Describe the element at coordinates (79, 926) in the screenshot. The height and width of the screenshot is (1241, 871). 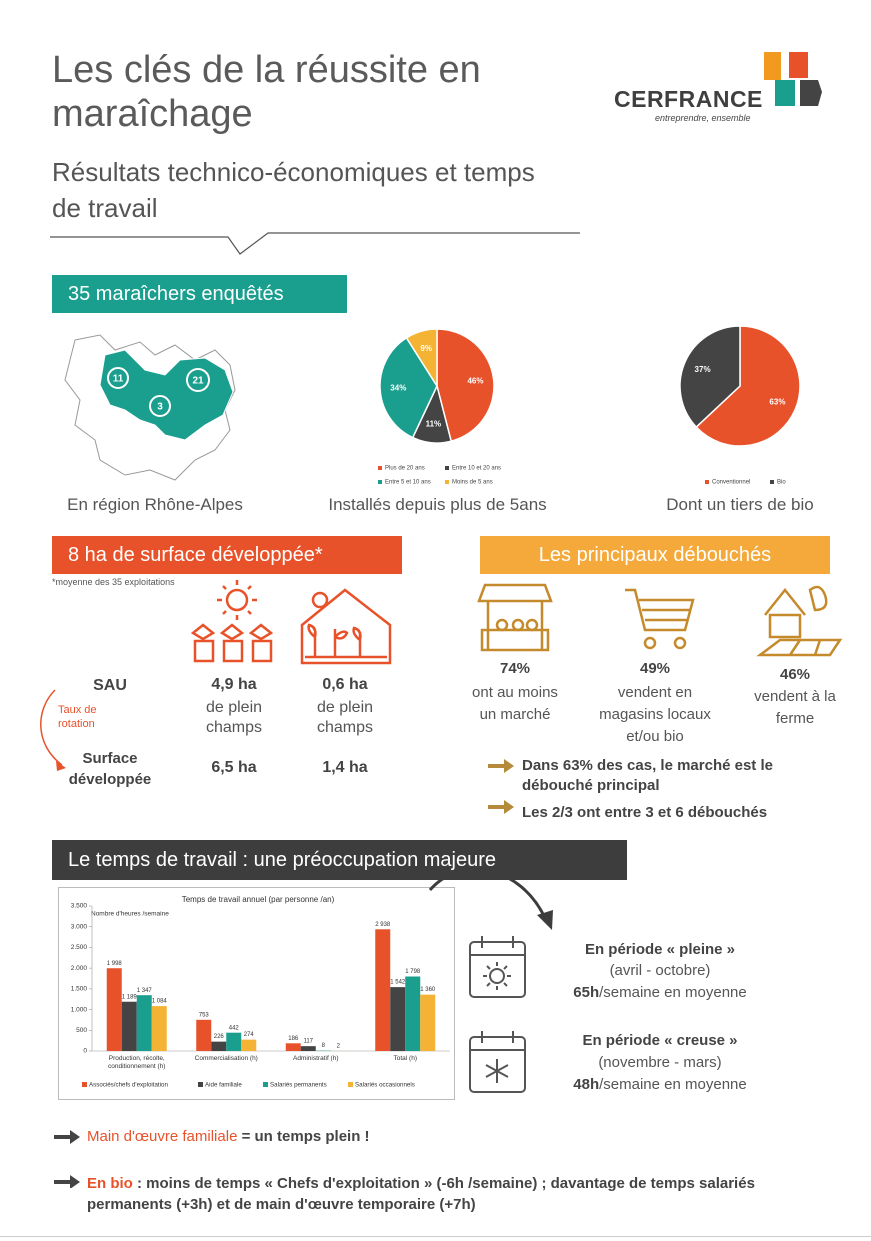
I see `y-tick-label: 3.000` at that location.